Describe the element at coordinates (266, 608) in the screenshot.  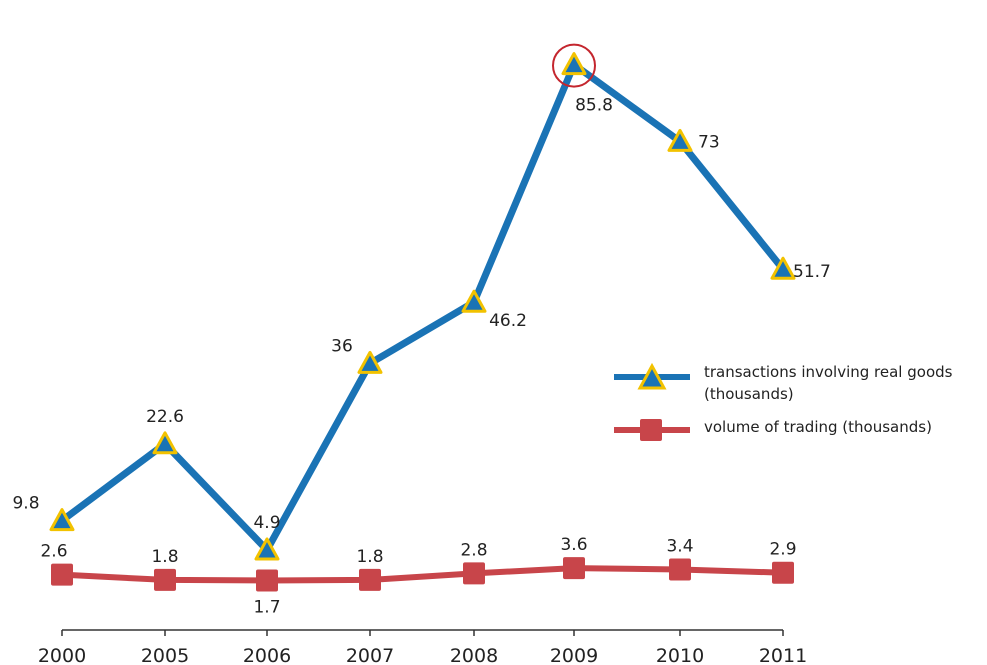
I see `data-label-trading-2006: 1.7` at that location.